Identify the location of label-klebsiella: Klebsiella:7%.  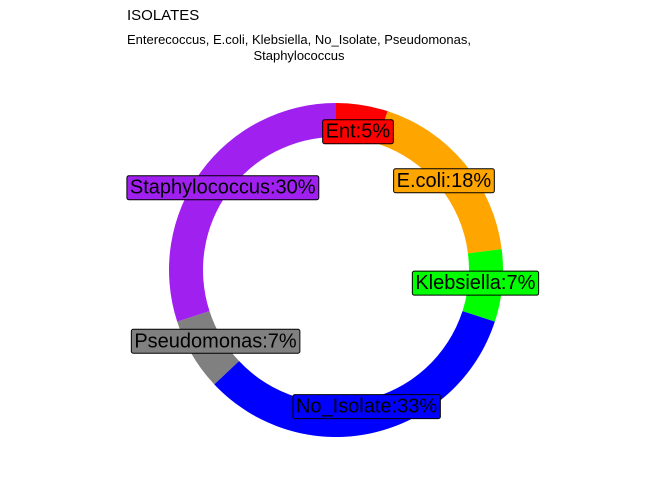
(475, 283).